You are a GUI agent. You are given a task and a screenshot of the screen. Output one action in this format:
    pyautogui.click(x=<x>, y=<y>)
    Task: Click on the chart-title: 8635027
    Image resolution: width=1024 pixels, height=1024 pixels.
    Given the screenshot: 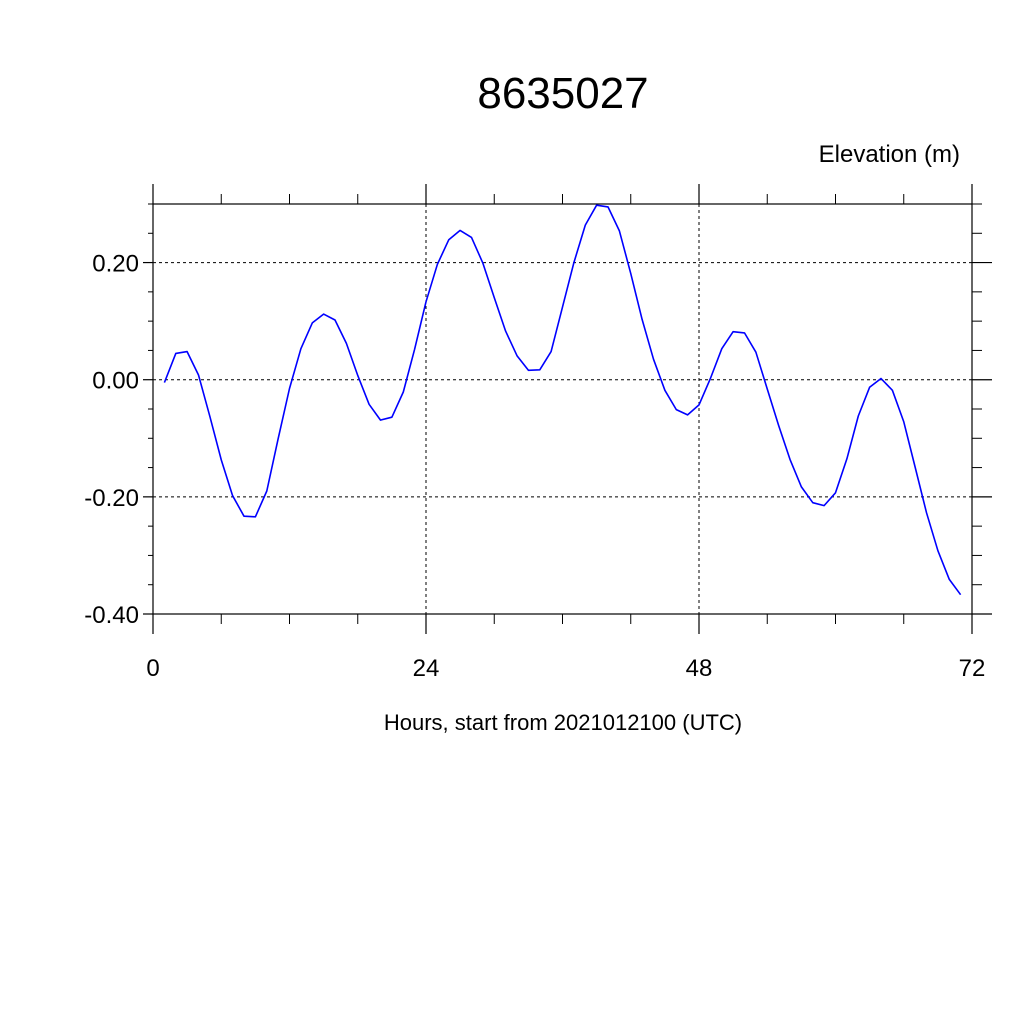 What is the action you would take?
    pyautogui.click(x=562, y=93)
    